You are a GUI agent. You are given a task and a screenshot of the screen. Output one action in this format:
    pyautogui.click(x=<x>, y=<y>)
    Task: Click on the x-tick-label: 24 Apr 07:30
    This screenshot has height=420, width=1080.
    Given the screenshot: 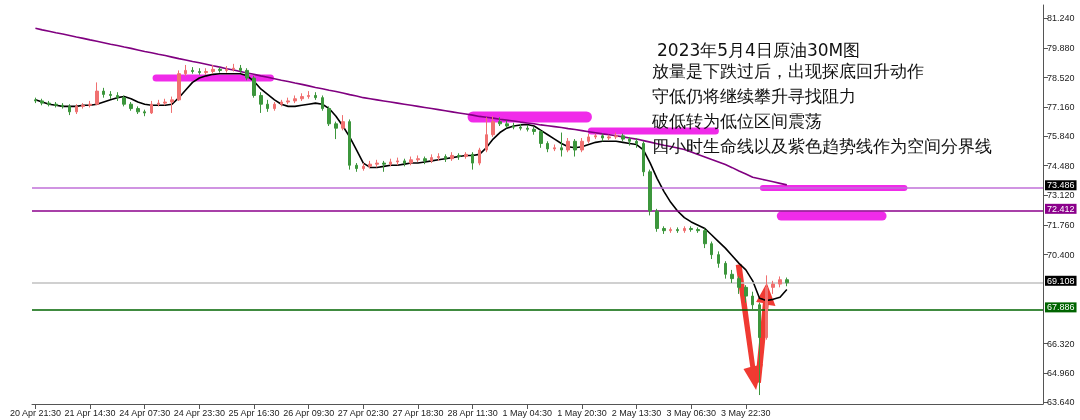 What is the action you would take?
    pyautogui.click(x=145, y=412)
    